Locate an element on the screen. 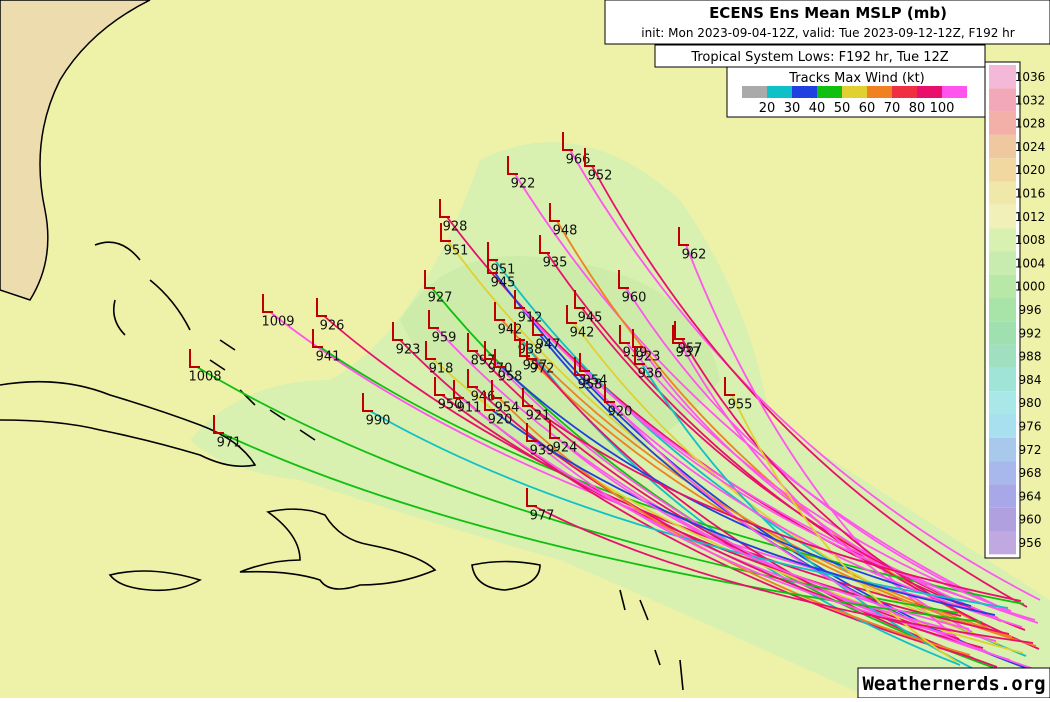  low-pressure-label: 1009 is located at coordinates (277, 322).